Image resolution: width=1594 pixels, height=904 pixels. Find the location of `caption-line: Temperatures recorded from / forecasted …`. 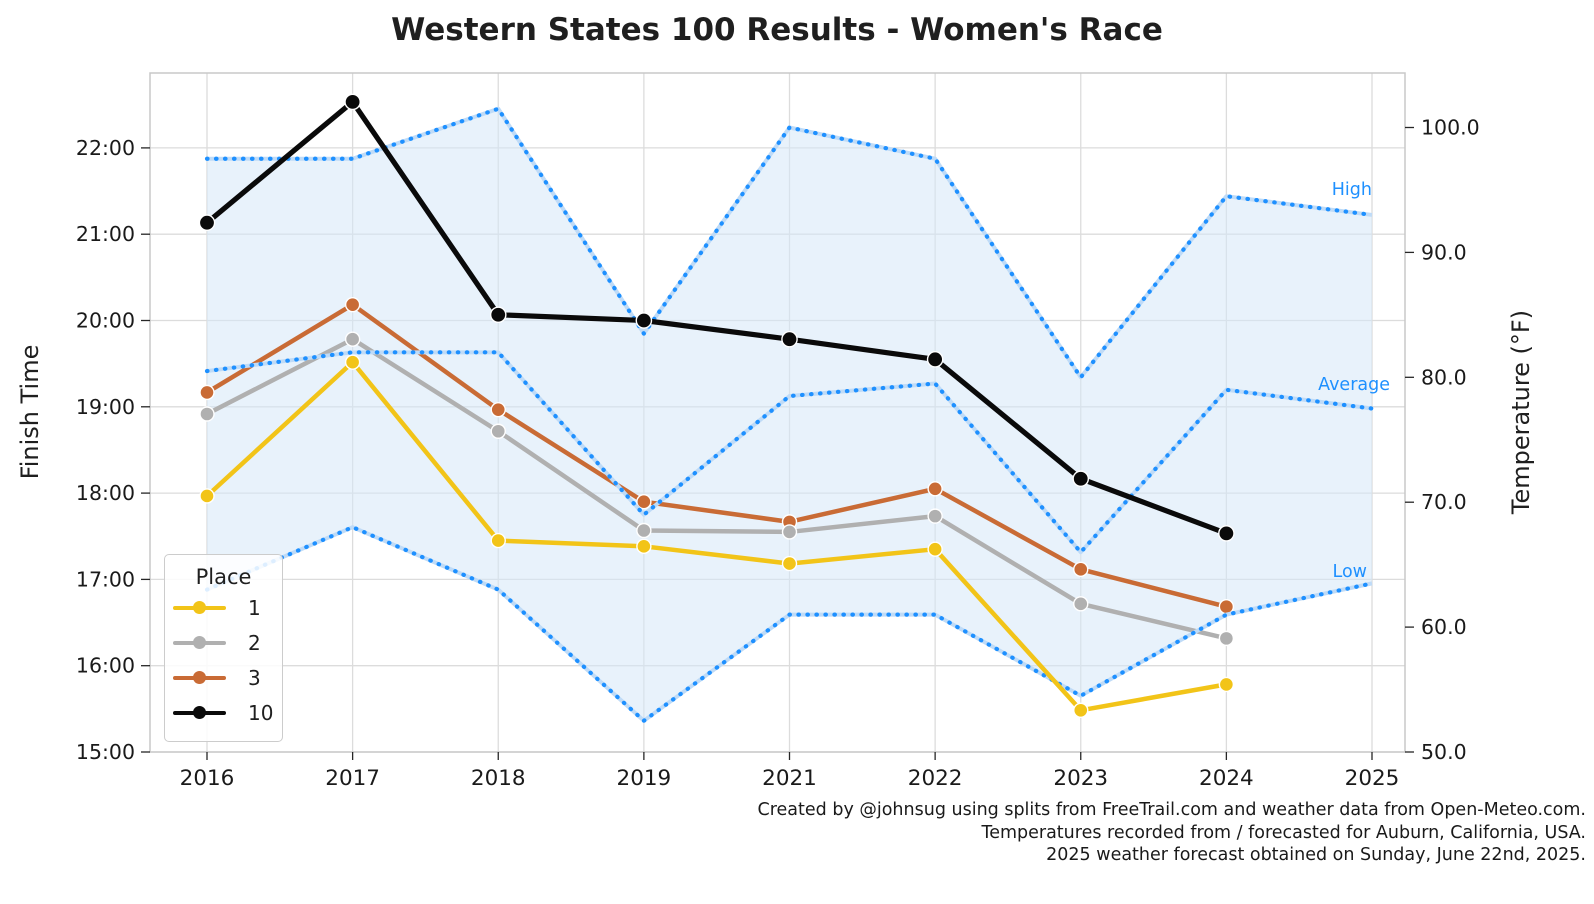

caption-line: Temperatures recorded from / forecasted … is located at coordinates (1283, 832).